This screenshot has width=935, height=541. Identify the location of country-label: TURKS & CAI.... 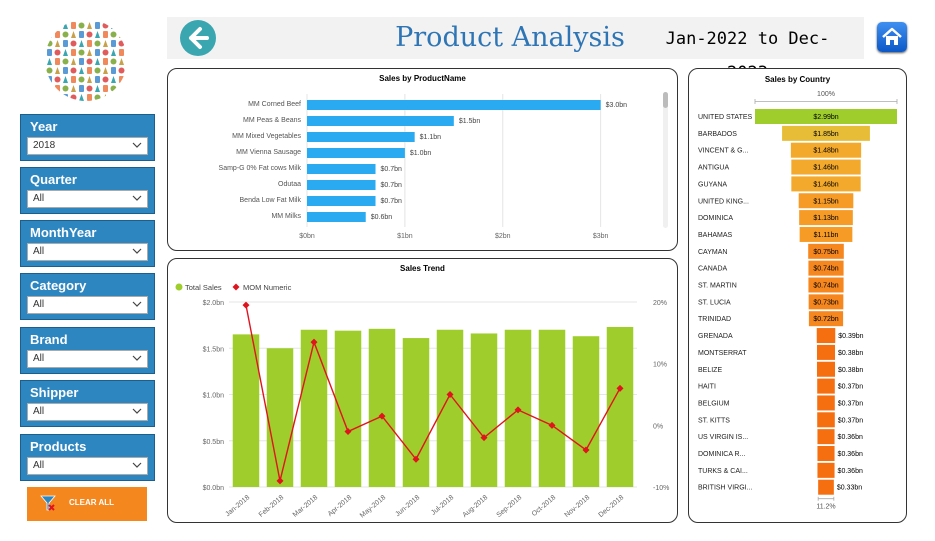
(723, 471).